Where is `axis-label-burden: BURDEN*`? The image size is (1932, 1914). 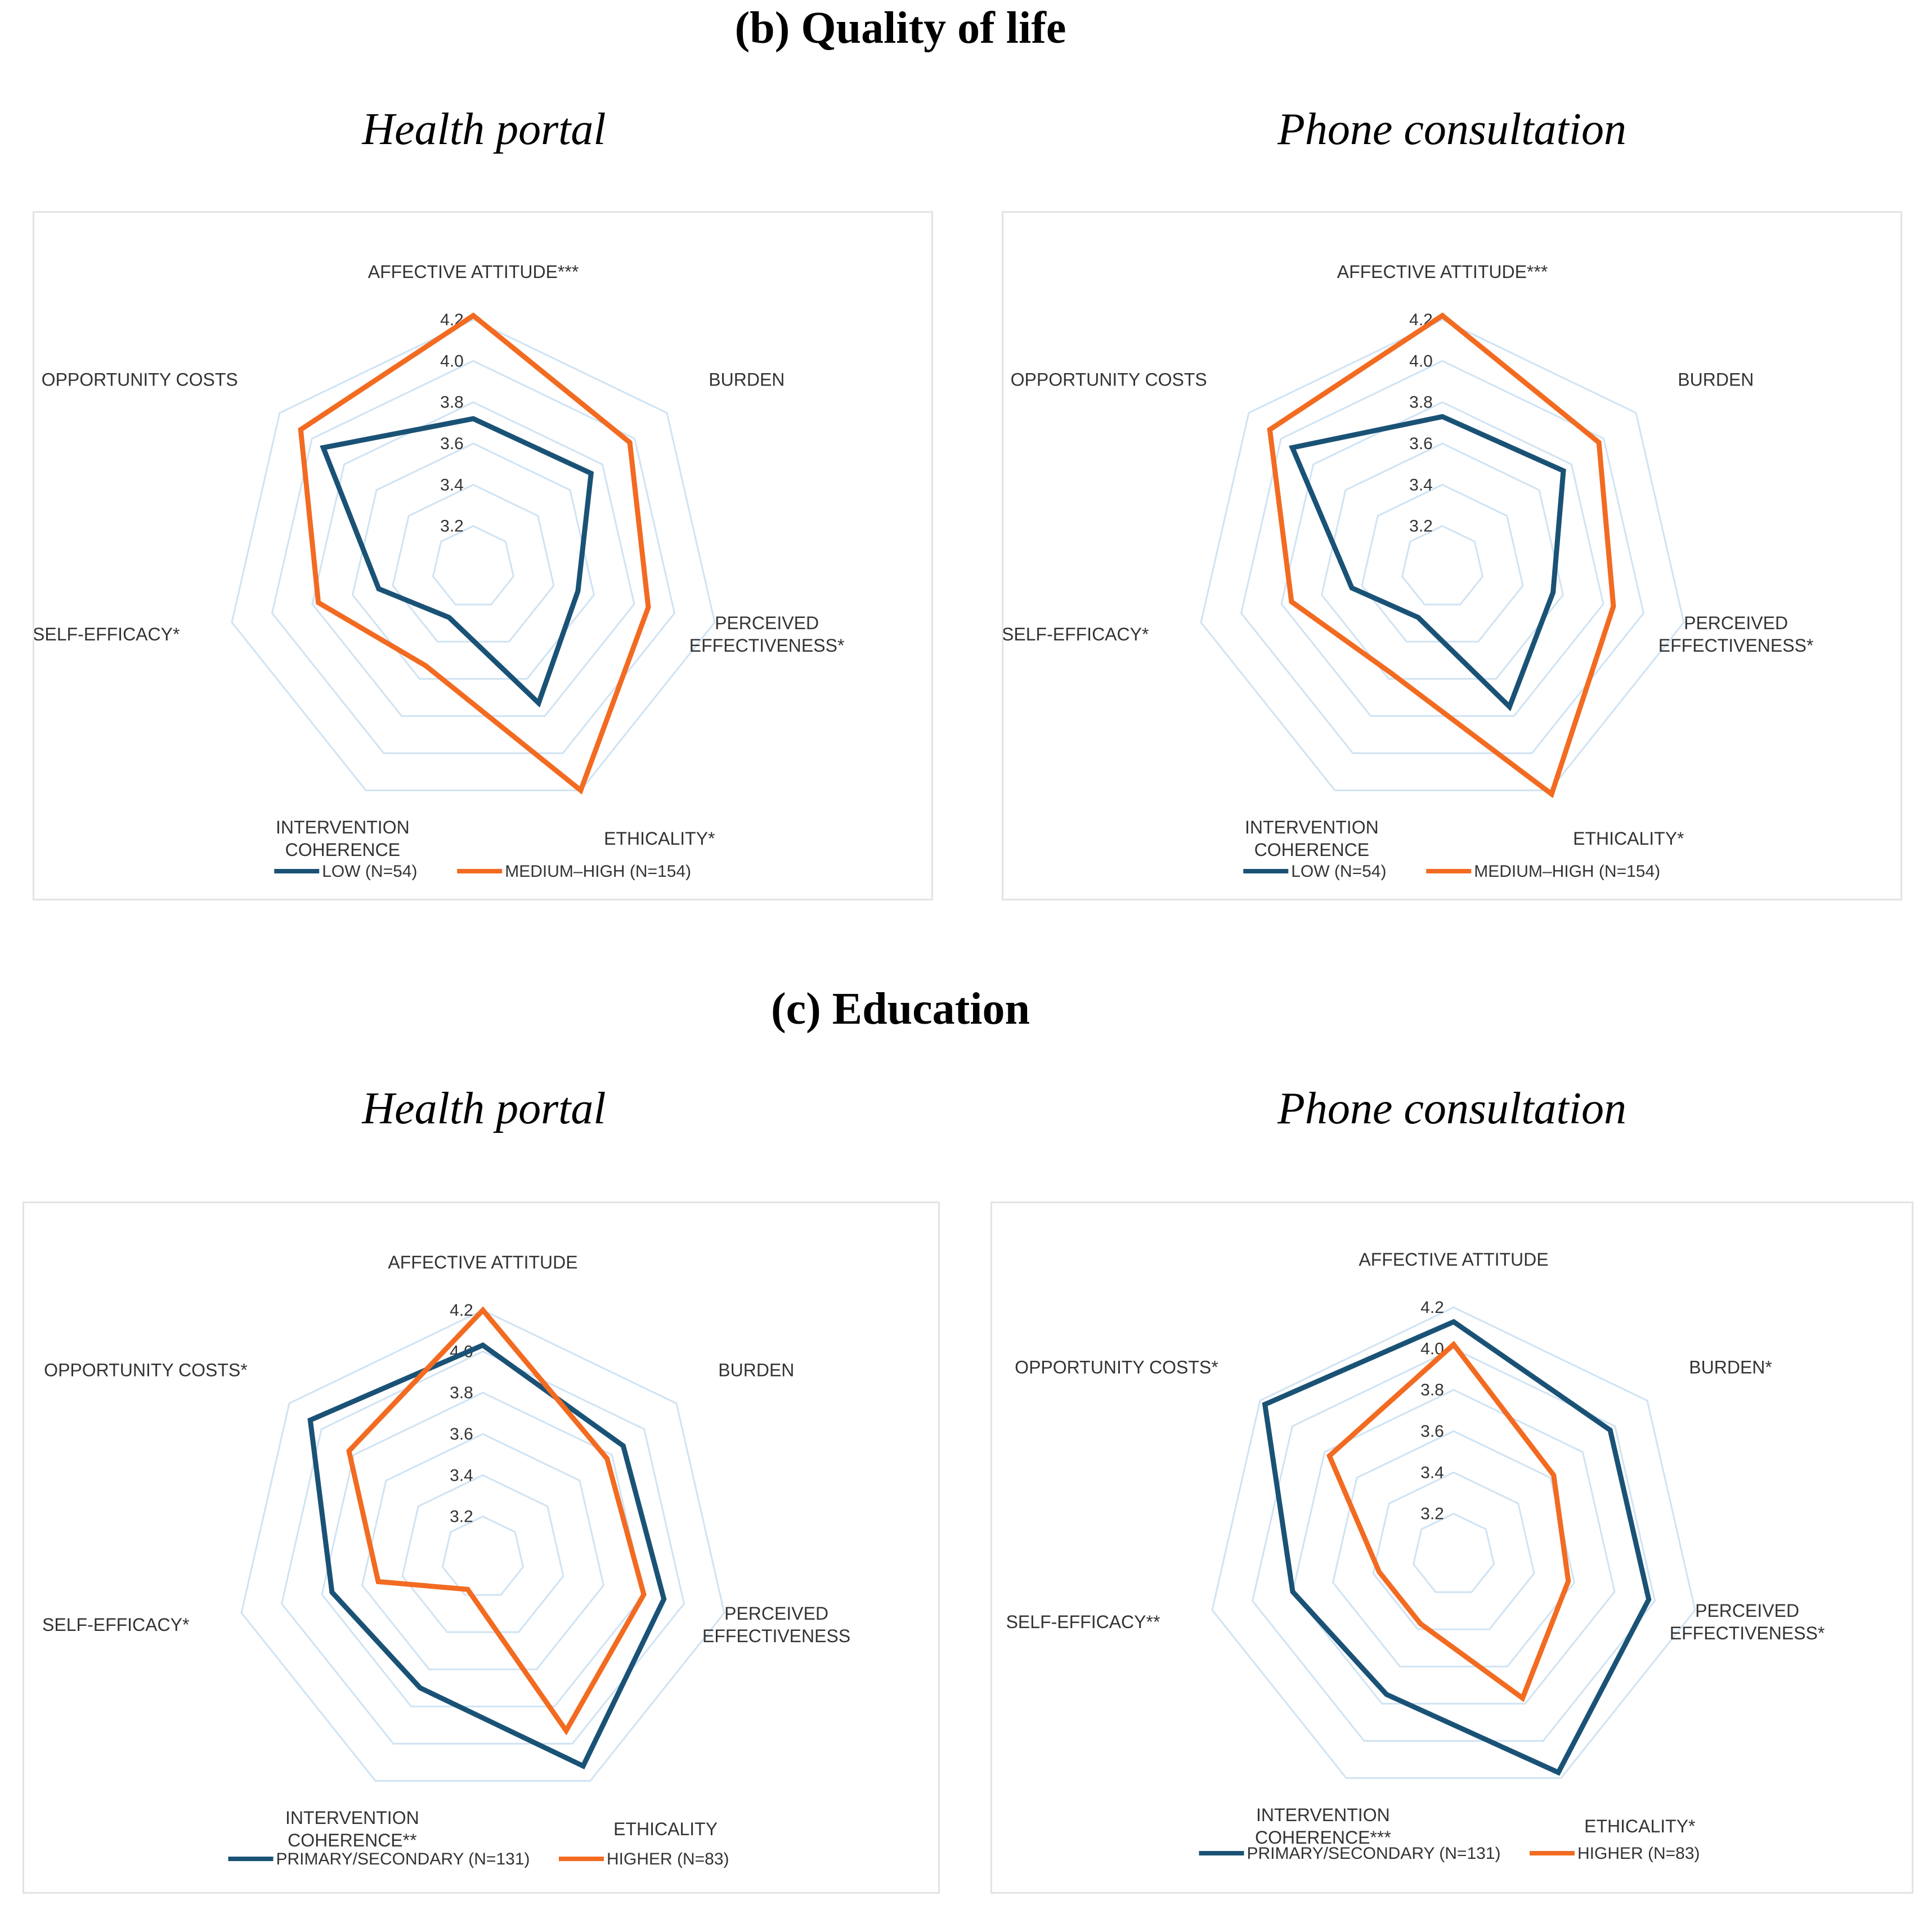
axis-label-burden: BURDEN* is located at coordinates (1731, 1367).